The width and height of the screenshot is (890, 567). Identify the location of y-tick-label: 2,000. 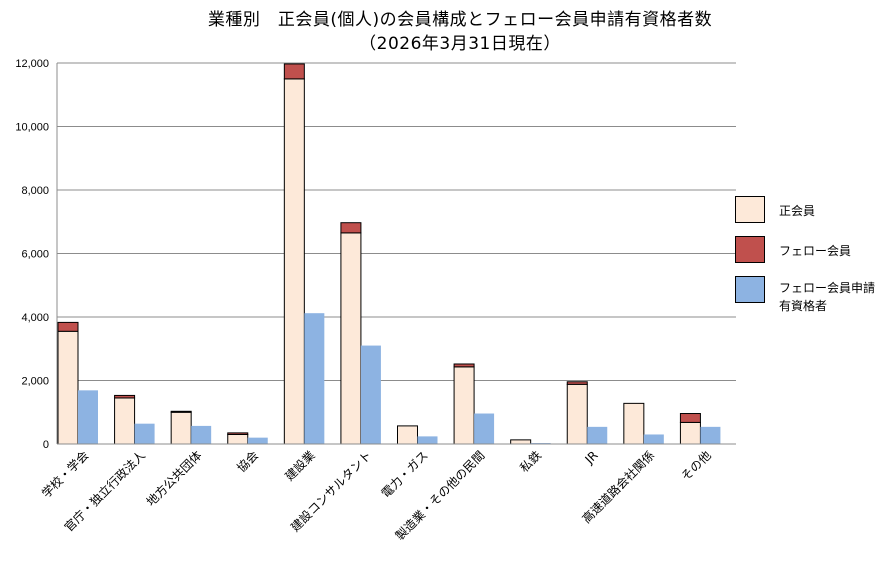
(35, 382).